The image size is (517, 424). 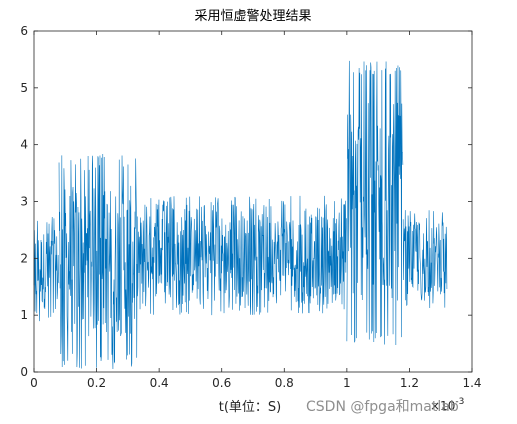 What do you see at coordinates (24, 258) in the screenshot?
I see `y-tick-label: 2` at bounding box center [24, 258].